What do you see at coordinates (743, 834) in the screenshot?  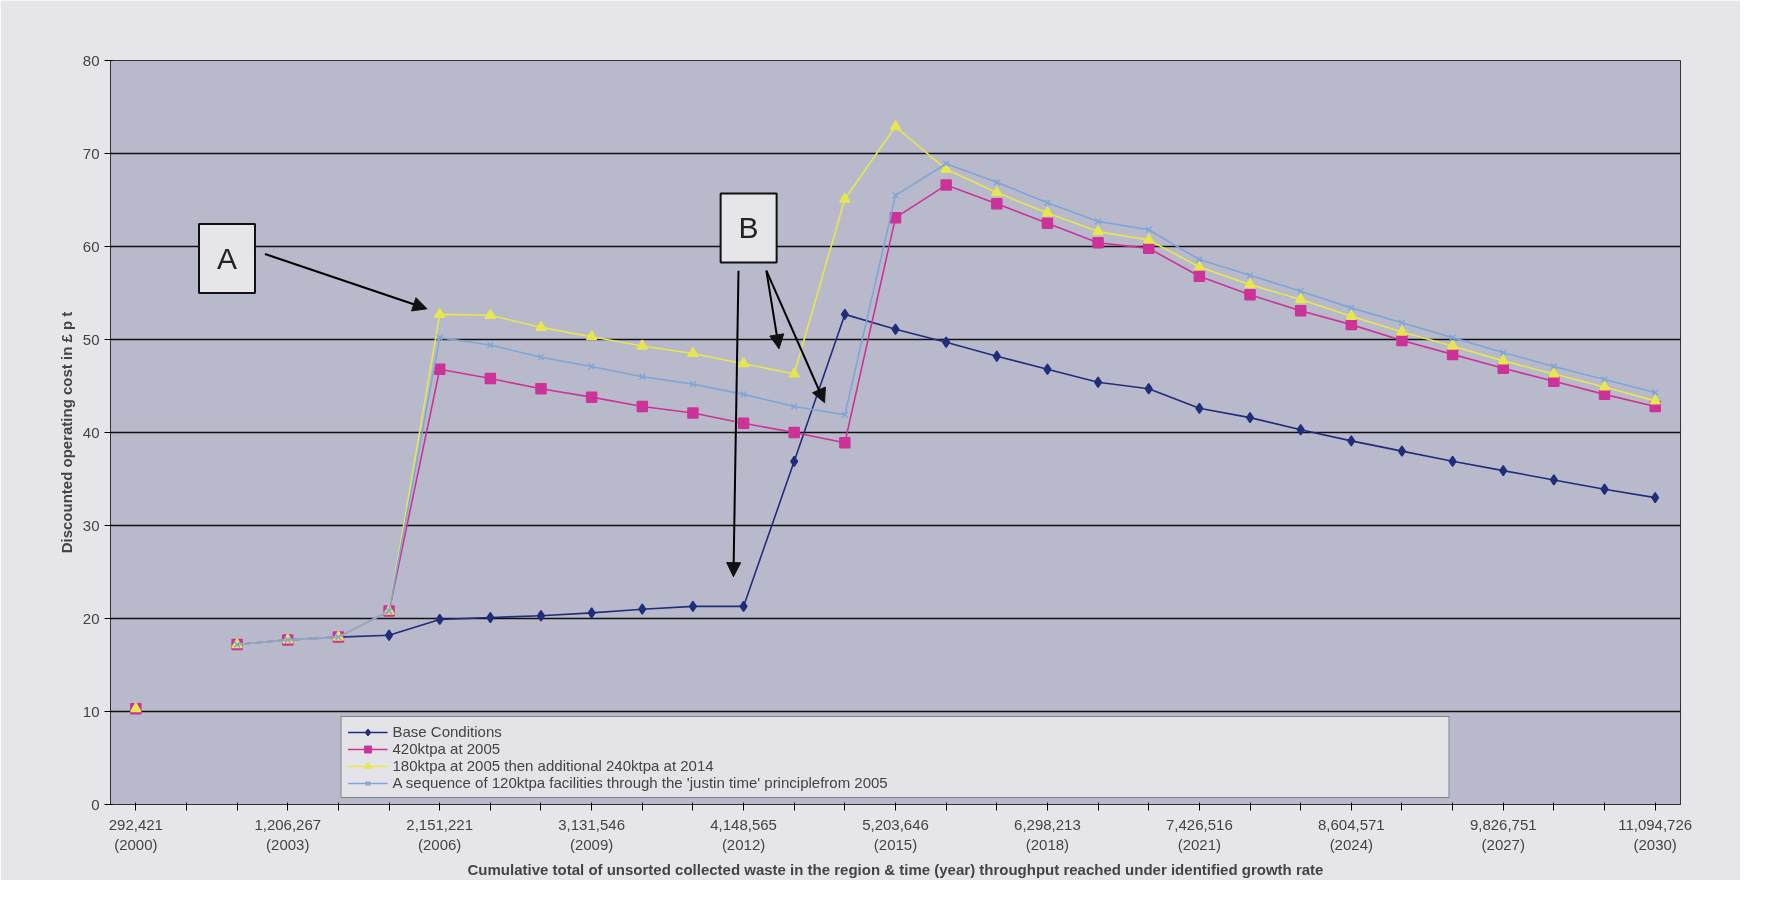 I see `x-tick-label: 4,148,565 (2012)` at bounding box center [743, 834].